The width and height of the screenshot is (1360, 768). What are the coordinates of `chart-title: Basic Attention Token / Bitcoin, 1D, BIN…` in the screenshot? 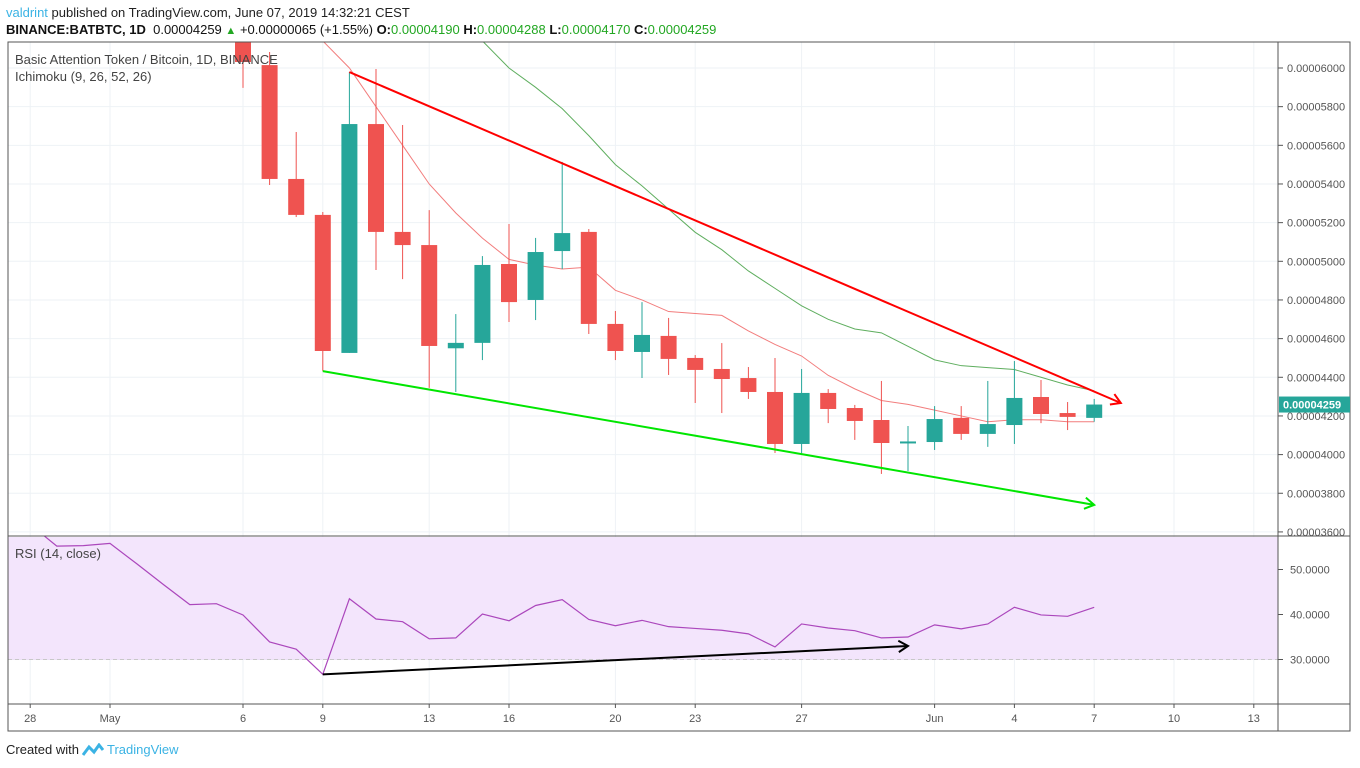 It's located at (146, 59).